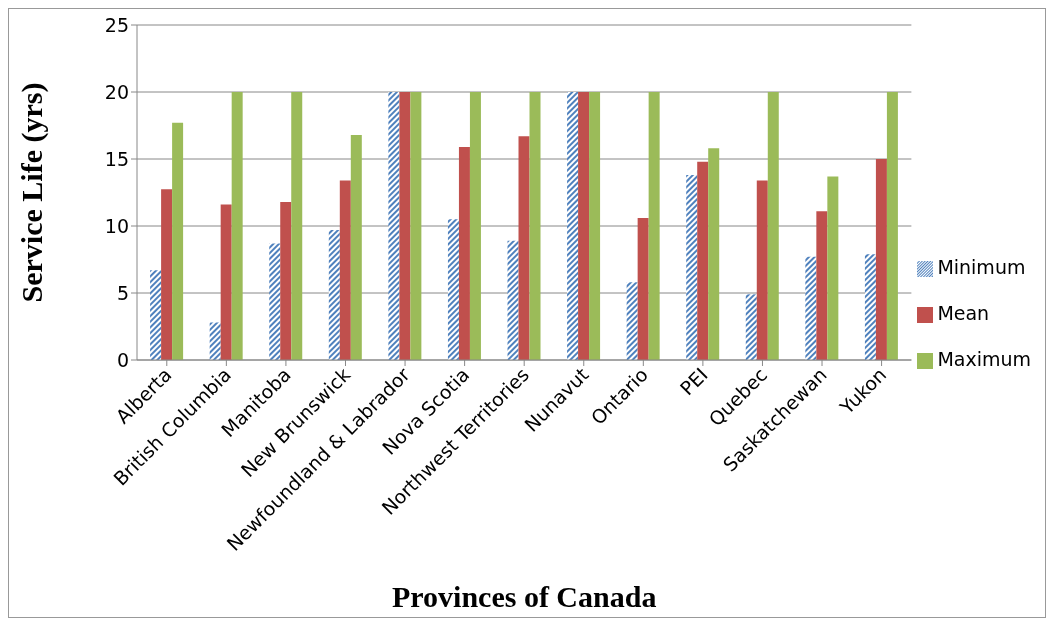 This screenshot has height=620, width=1055. Describe the element at coordinates (981, 267) in the screenshot. I see `legend-label: Minimum` at that location.